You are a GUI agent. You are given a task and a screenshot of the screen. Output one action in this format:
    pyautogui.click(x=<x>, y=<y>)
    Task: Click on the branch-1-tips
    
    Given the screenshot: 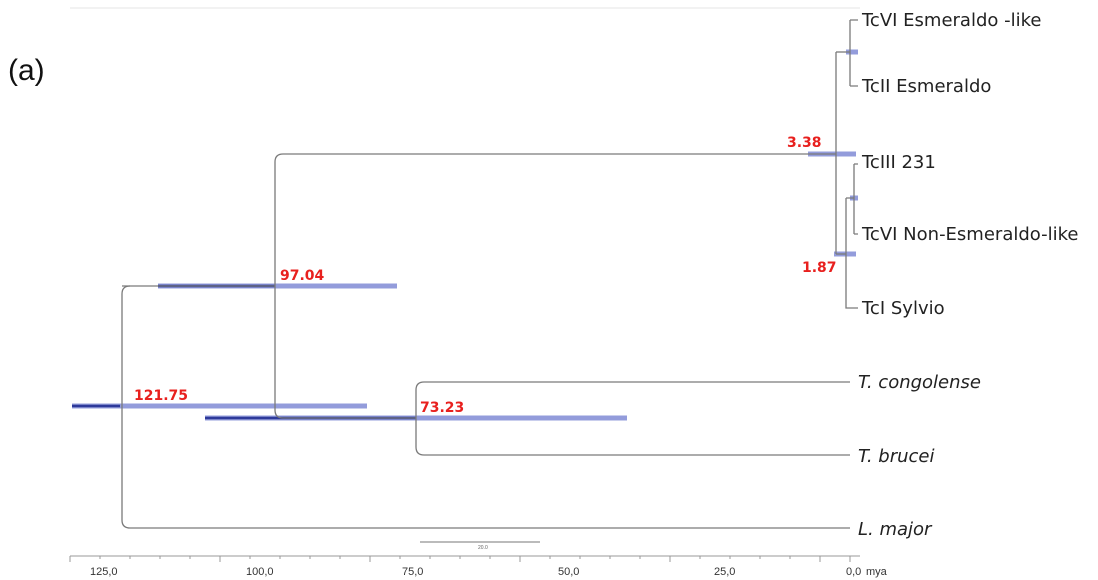 What is the action you would take?
    pyautogui.click(x=851, y=253)
    